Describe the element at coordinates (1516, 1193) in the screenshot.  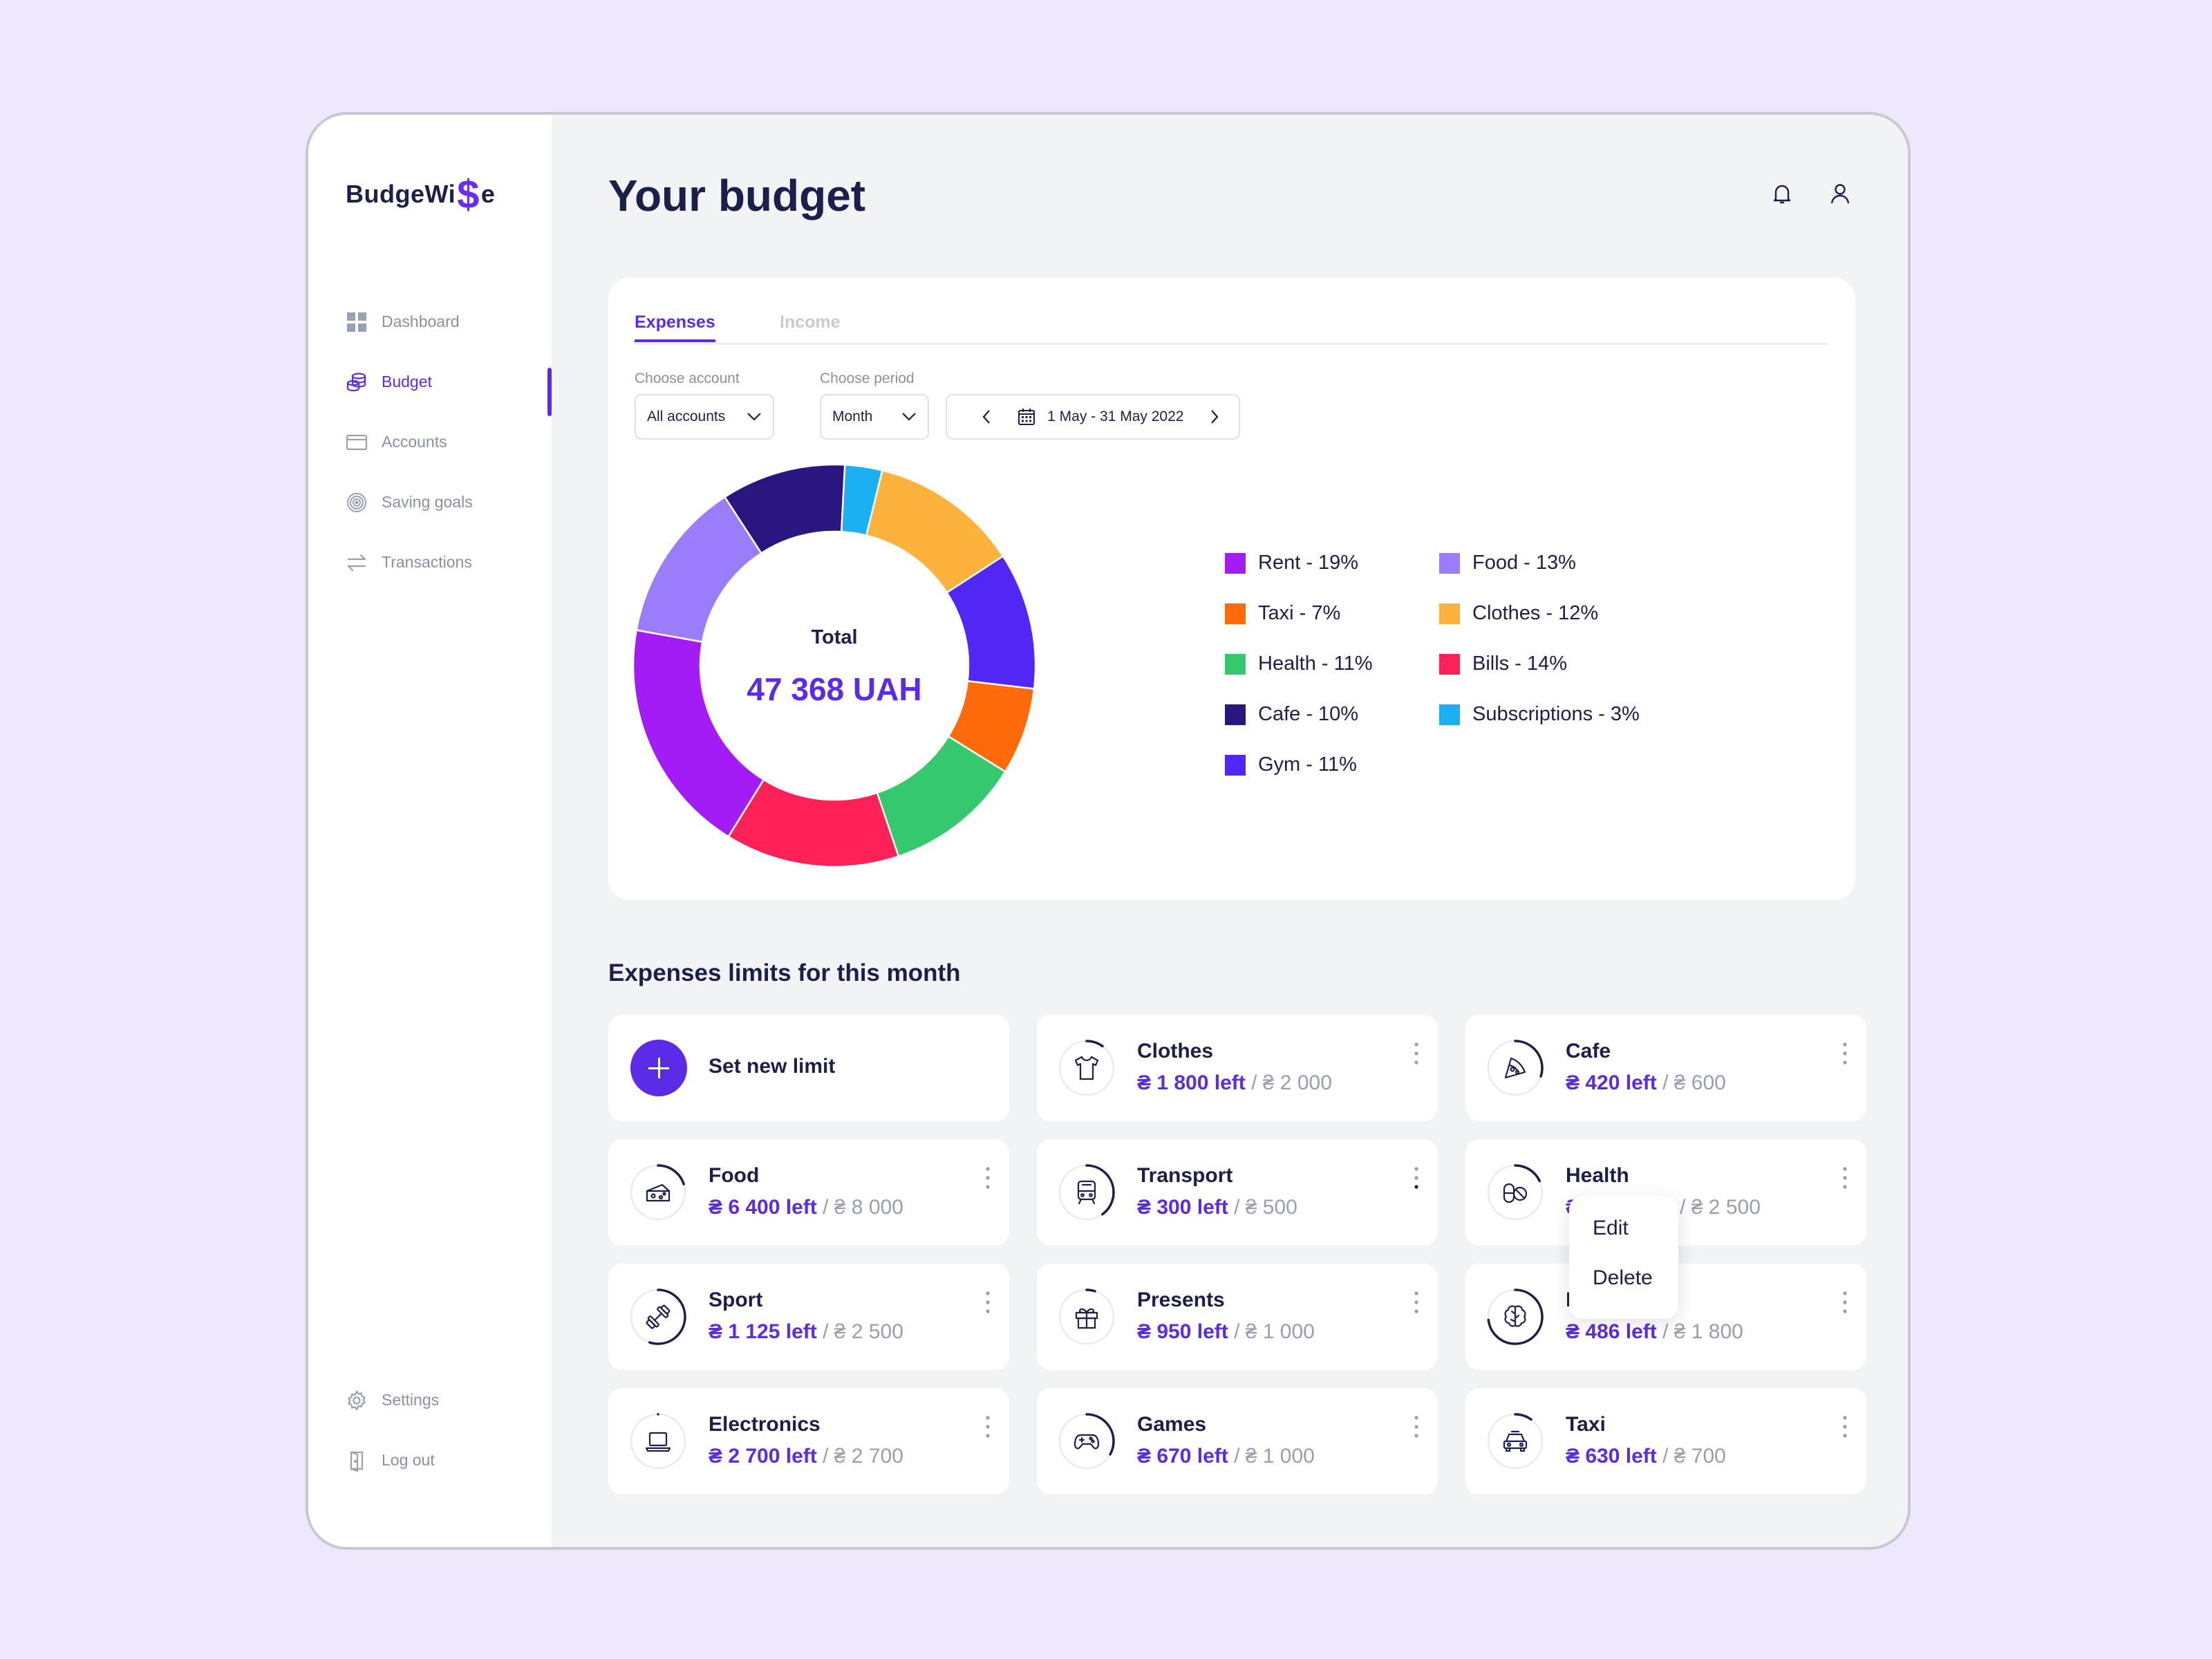
I see `pills-icon` at that location.